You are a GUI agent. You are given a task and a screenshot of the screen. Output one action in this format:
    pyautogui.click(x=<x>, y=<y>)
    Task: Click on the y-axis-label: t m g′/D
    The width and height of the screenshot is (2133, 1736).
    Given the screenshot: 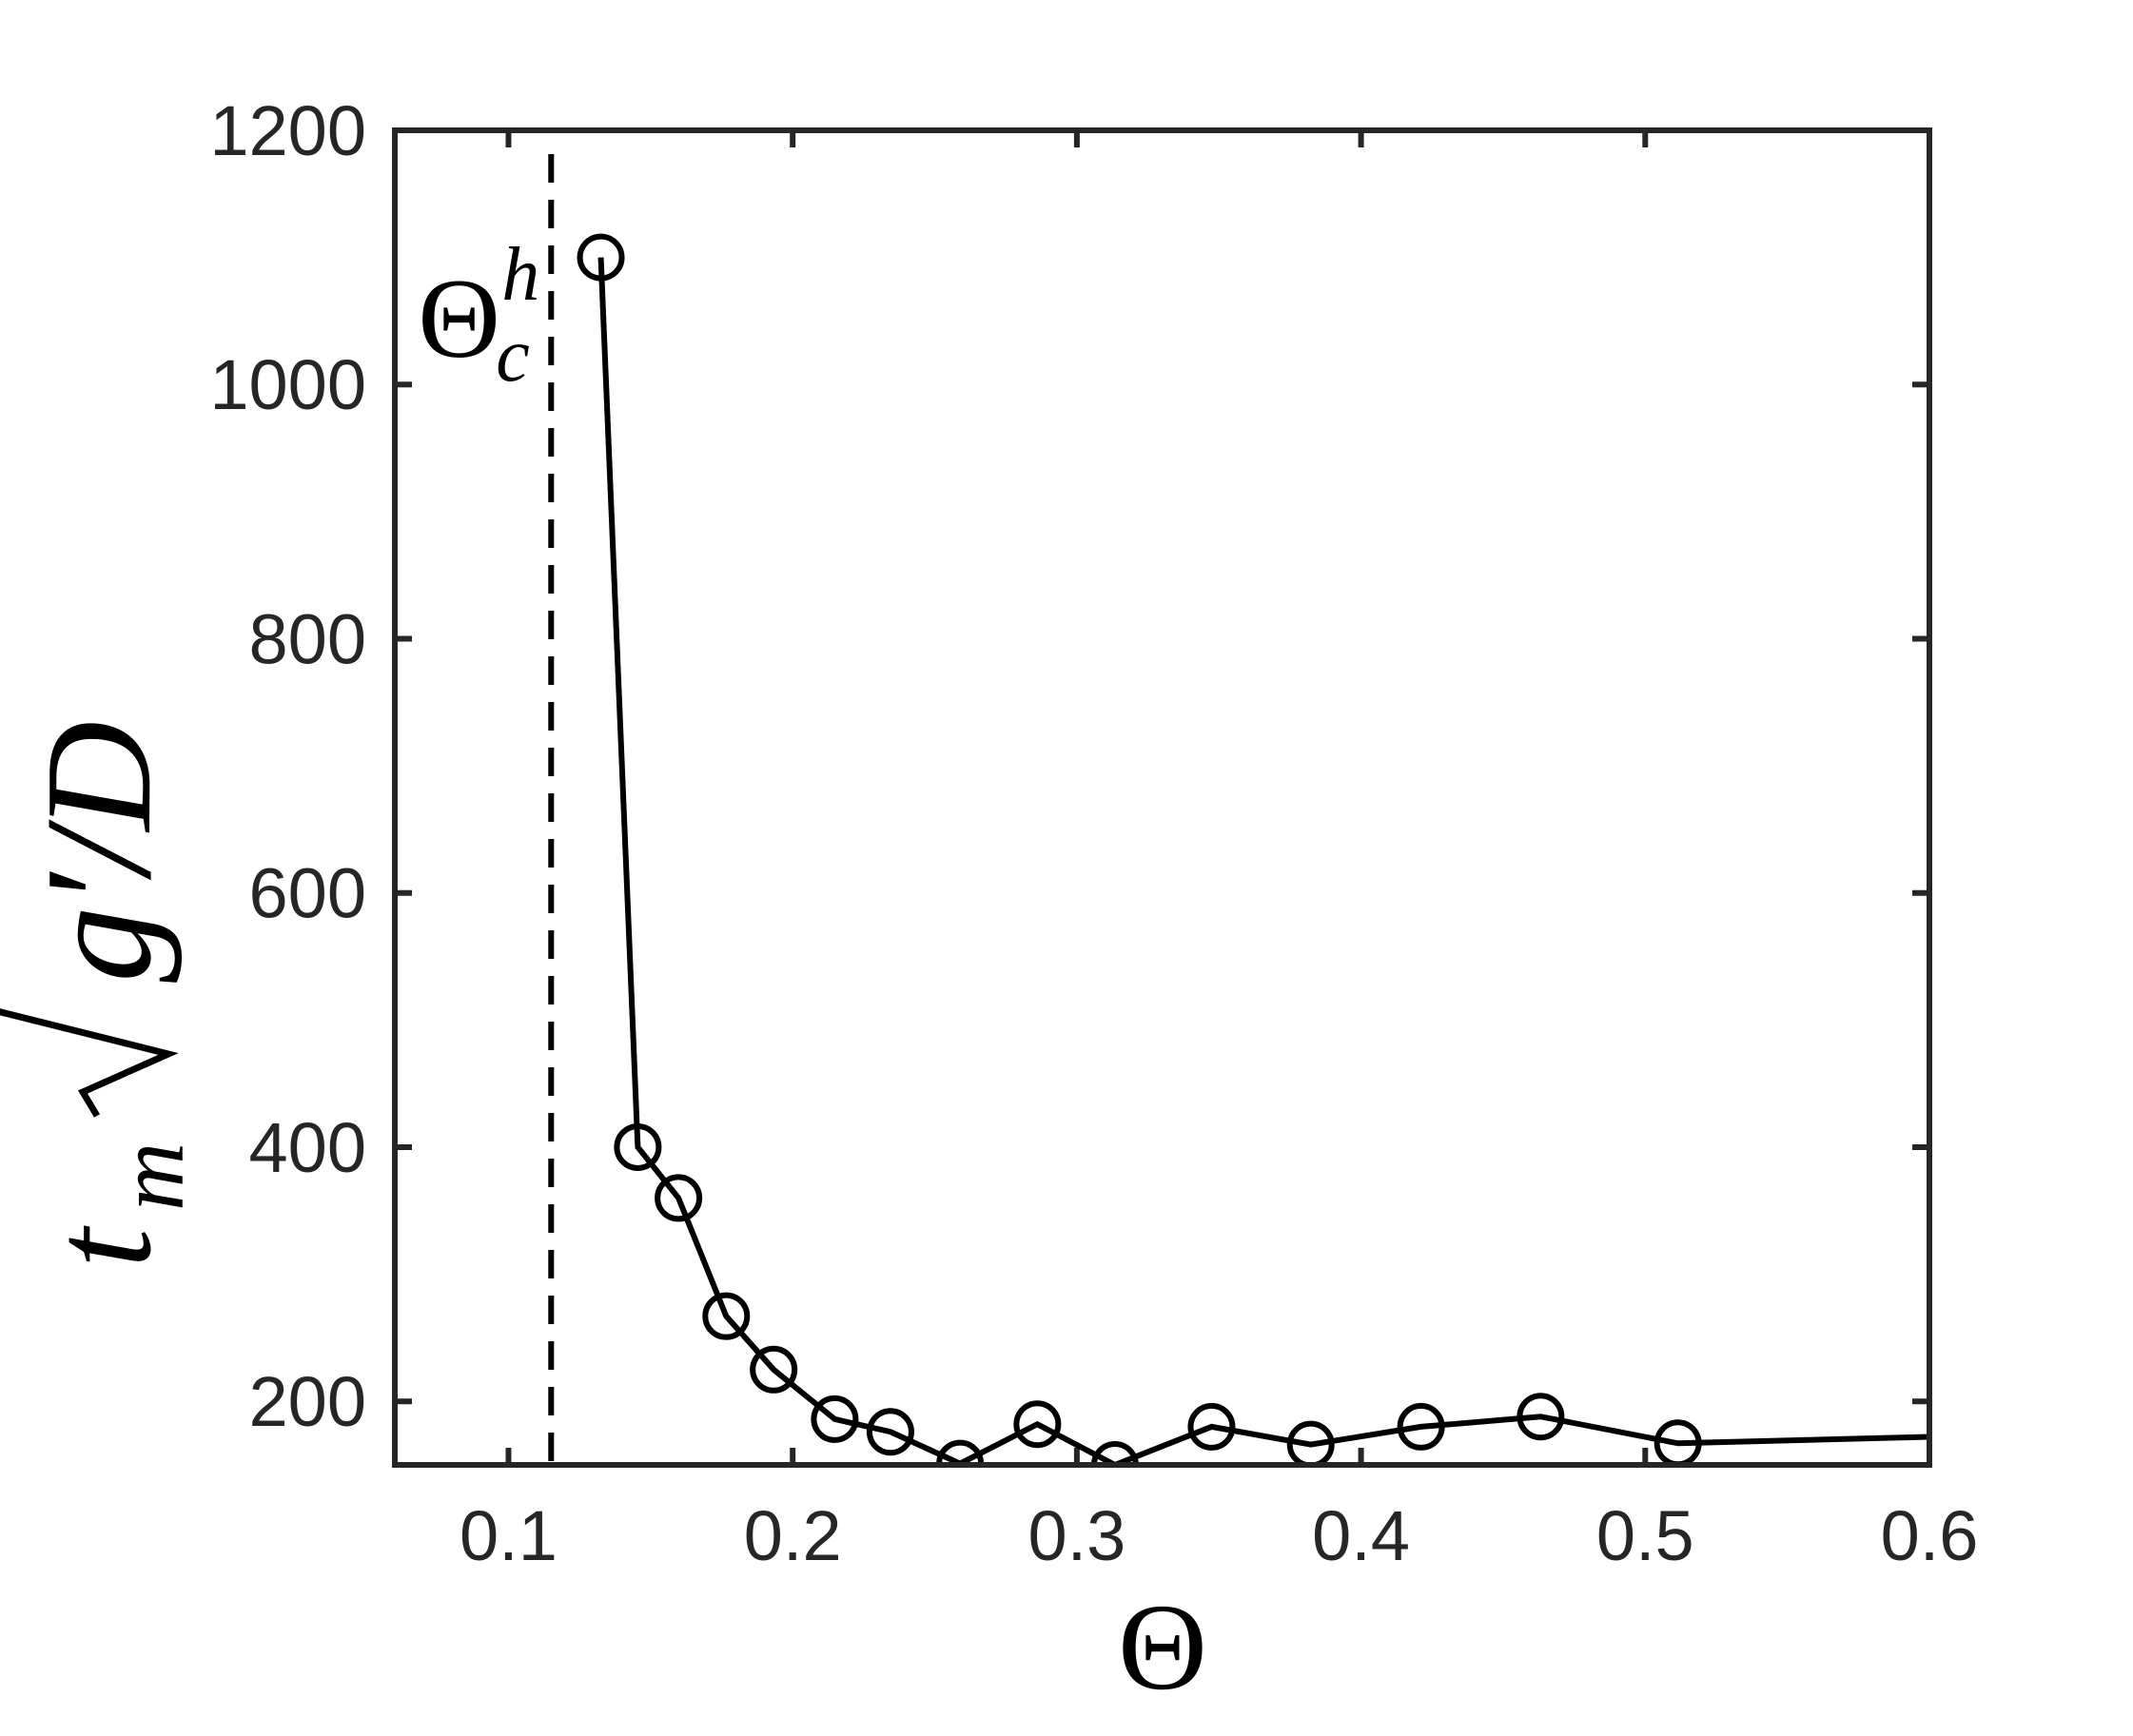 What is the action you would take?
    pyautogui.click(x=102, y=800)
    